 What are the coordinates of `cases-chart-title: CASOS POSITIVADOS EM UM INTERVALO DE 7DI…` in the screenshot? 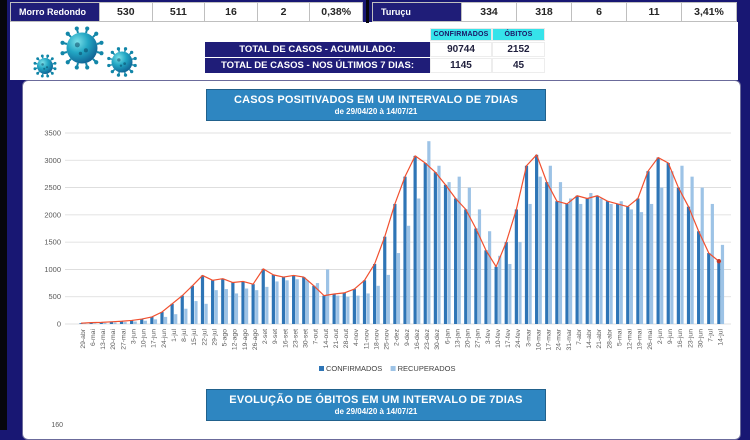 It's located at (376, 100).